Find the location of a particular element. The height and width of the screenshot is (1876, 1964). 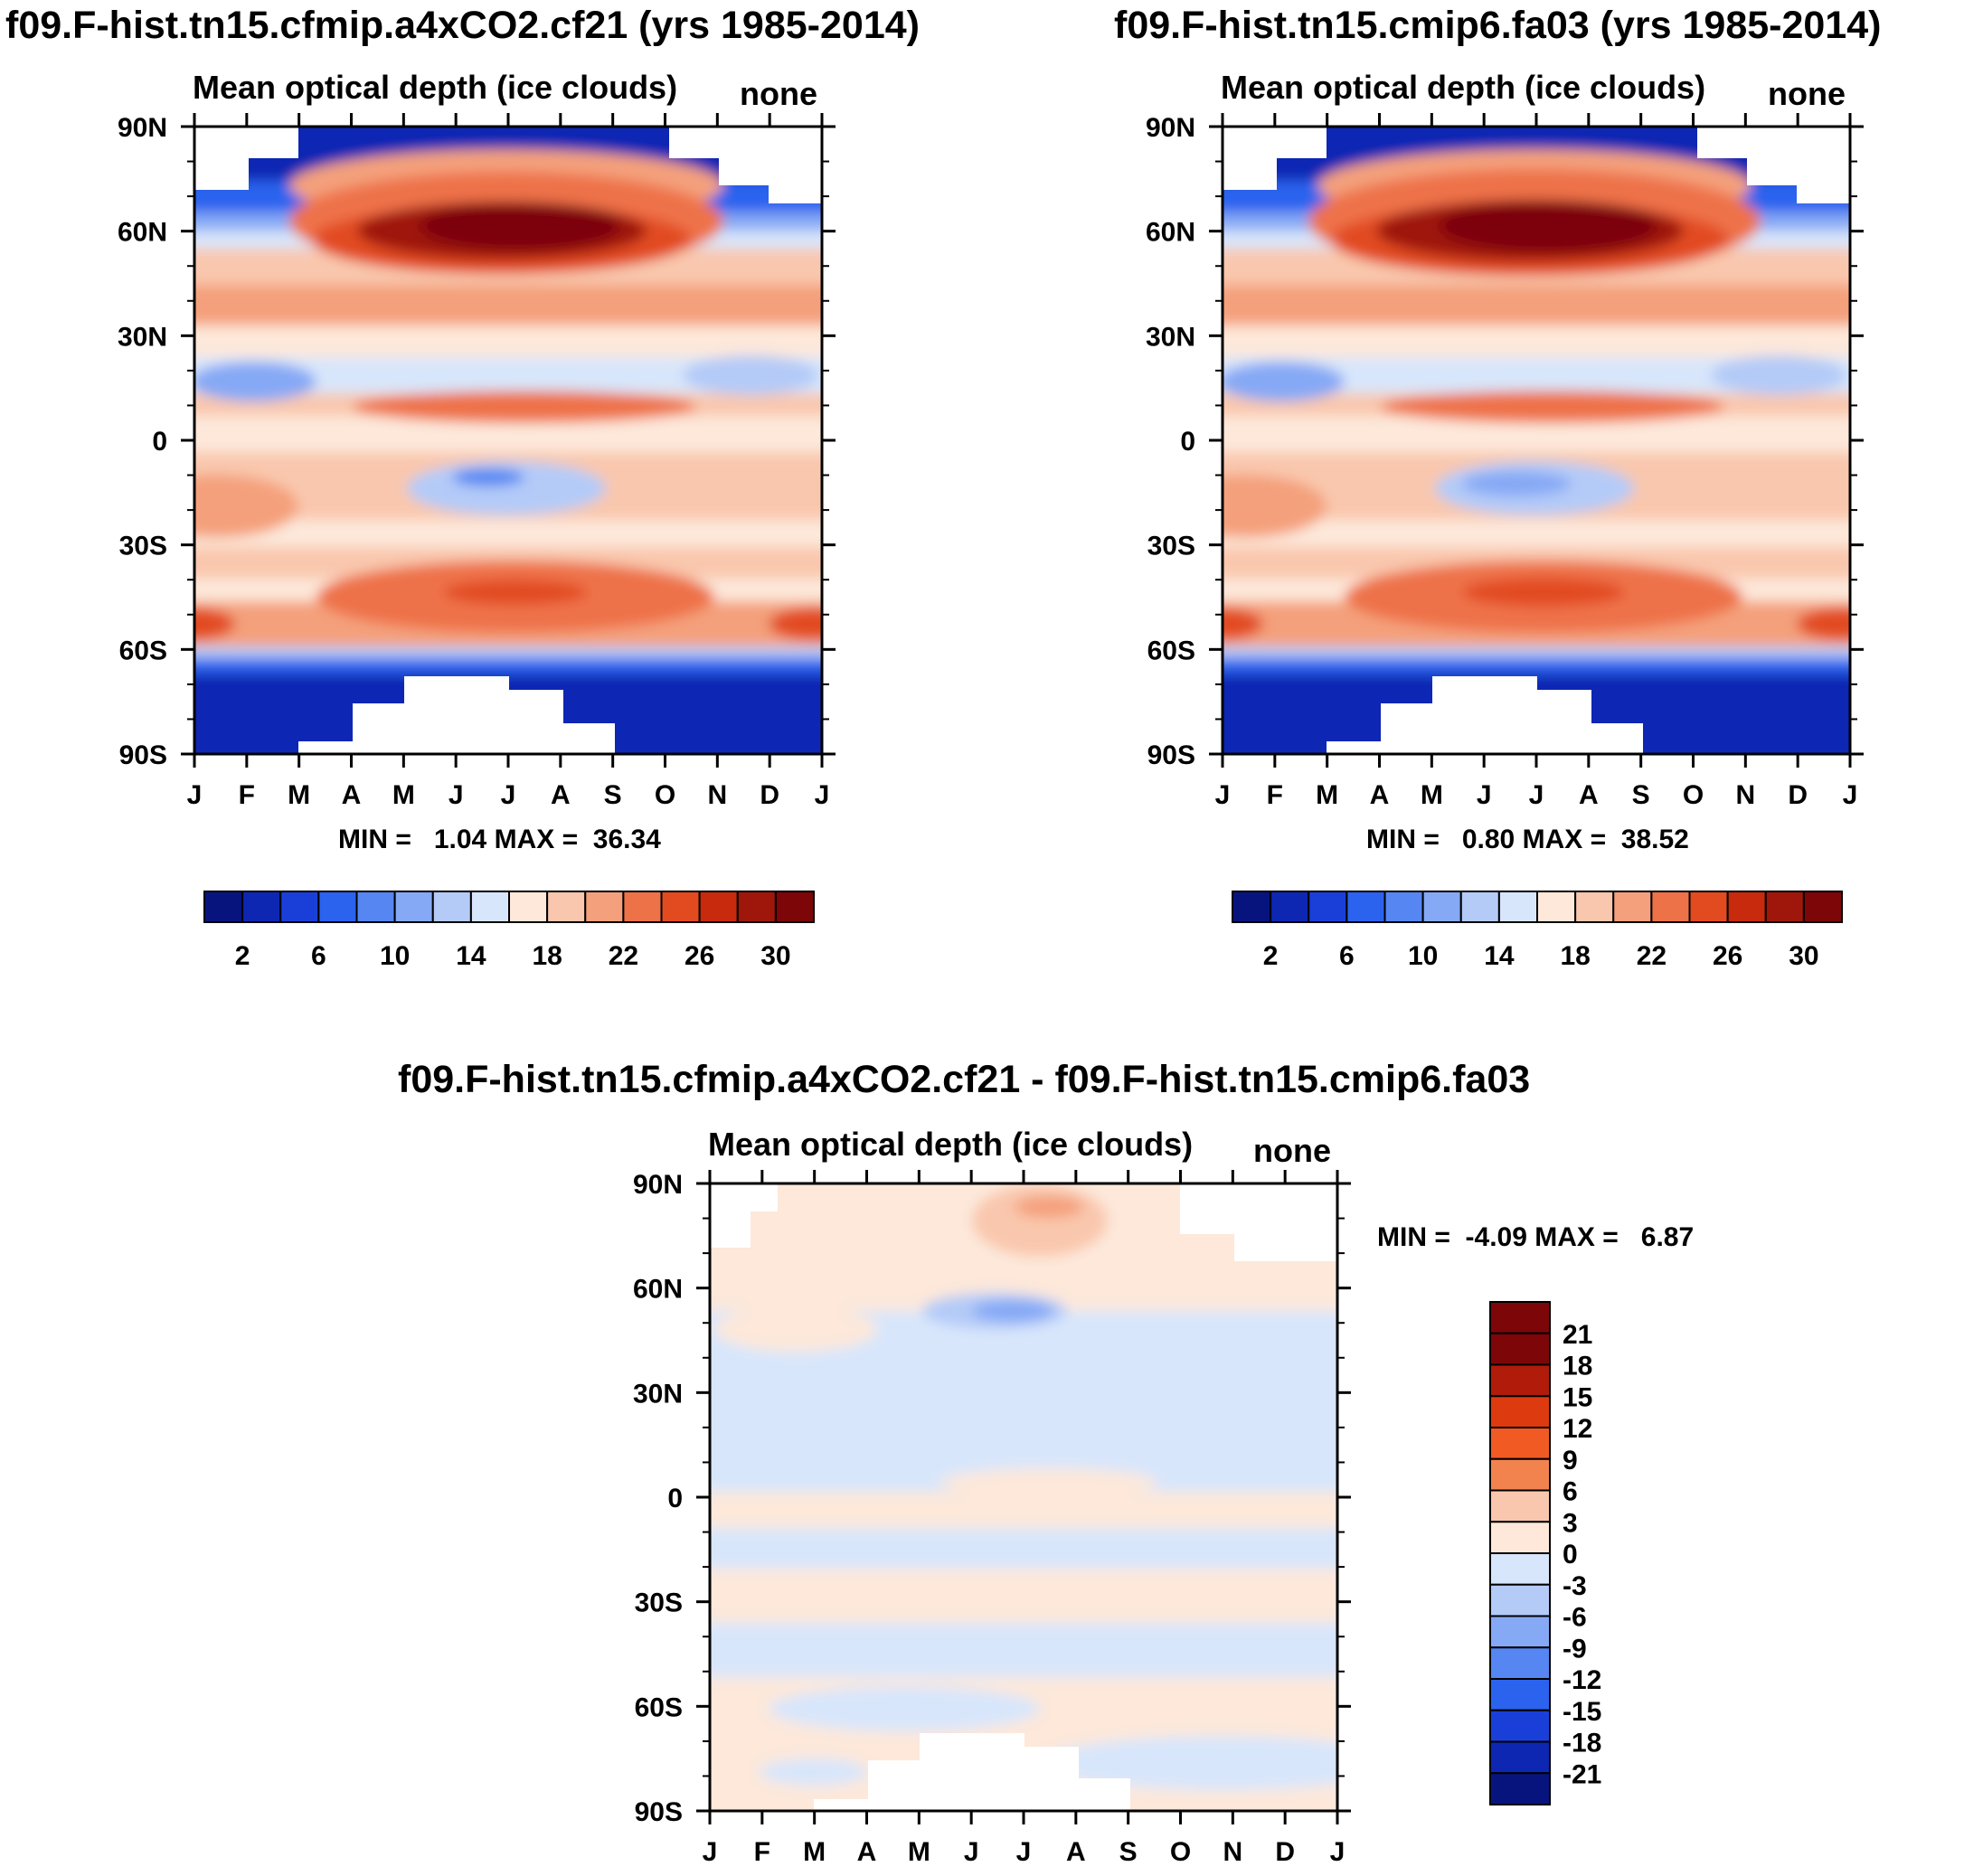

colorbar-label: 18 is located at coordinates (1577, 1366).